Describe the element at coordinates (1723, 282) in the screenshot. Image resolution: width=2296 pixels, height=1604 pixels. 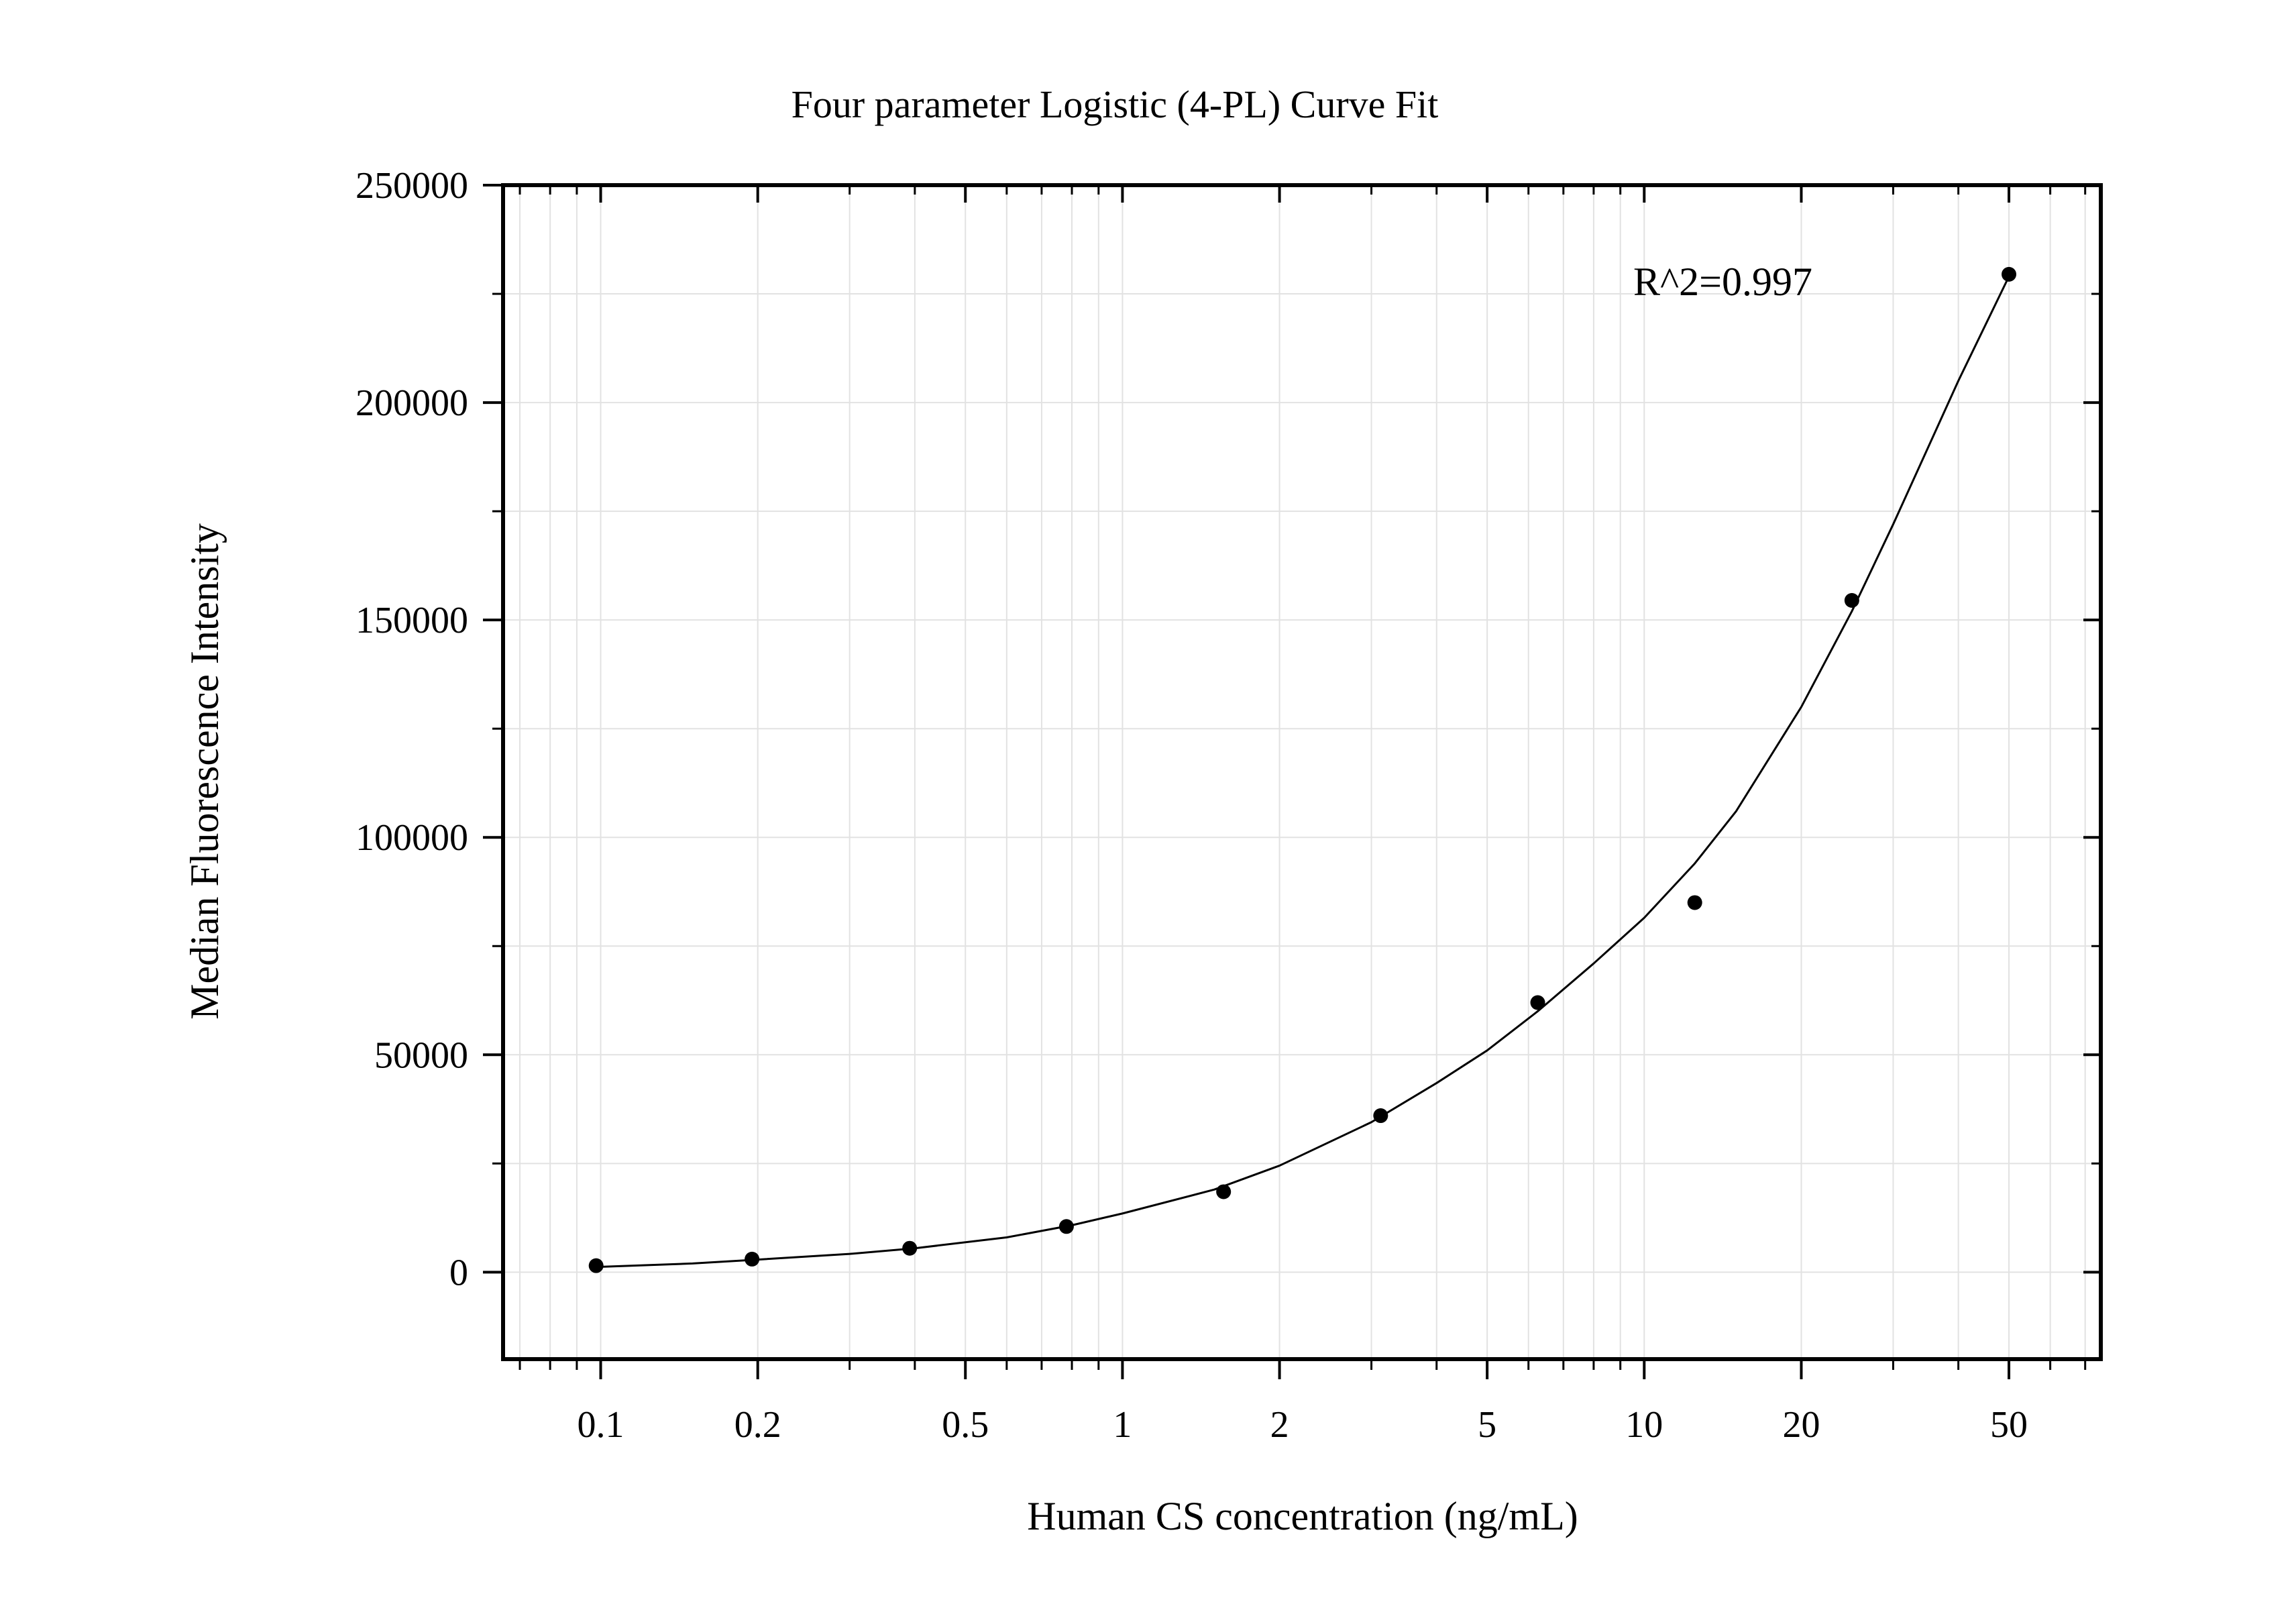
I see `r-squared-annotation: R^2=0.997` at that location.